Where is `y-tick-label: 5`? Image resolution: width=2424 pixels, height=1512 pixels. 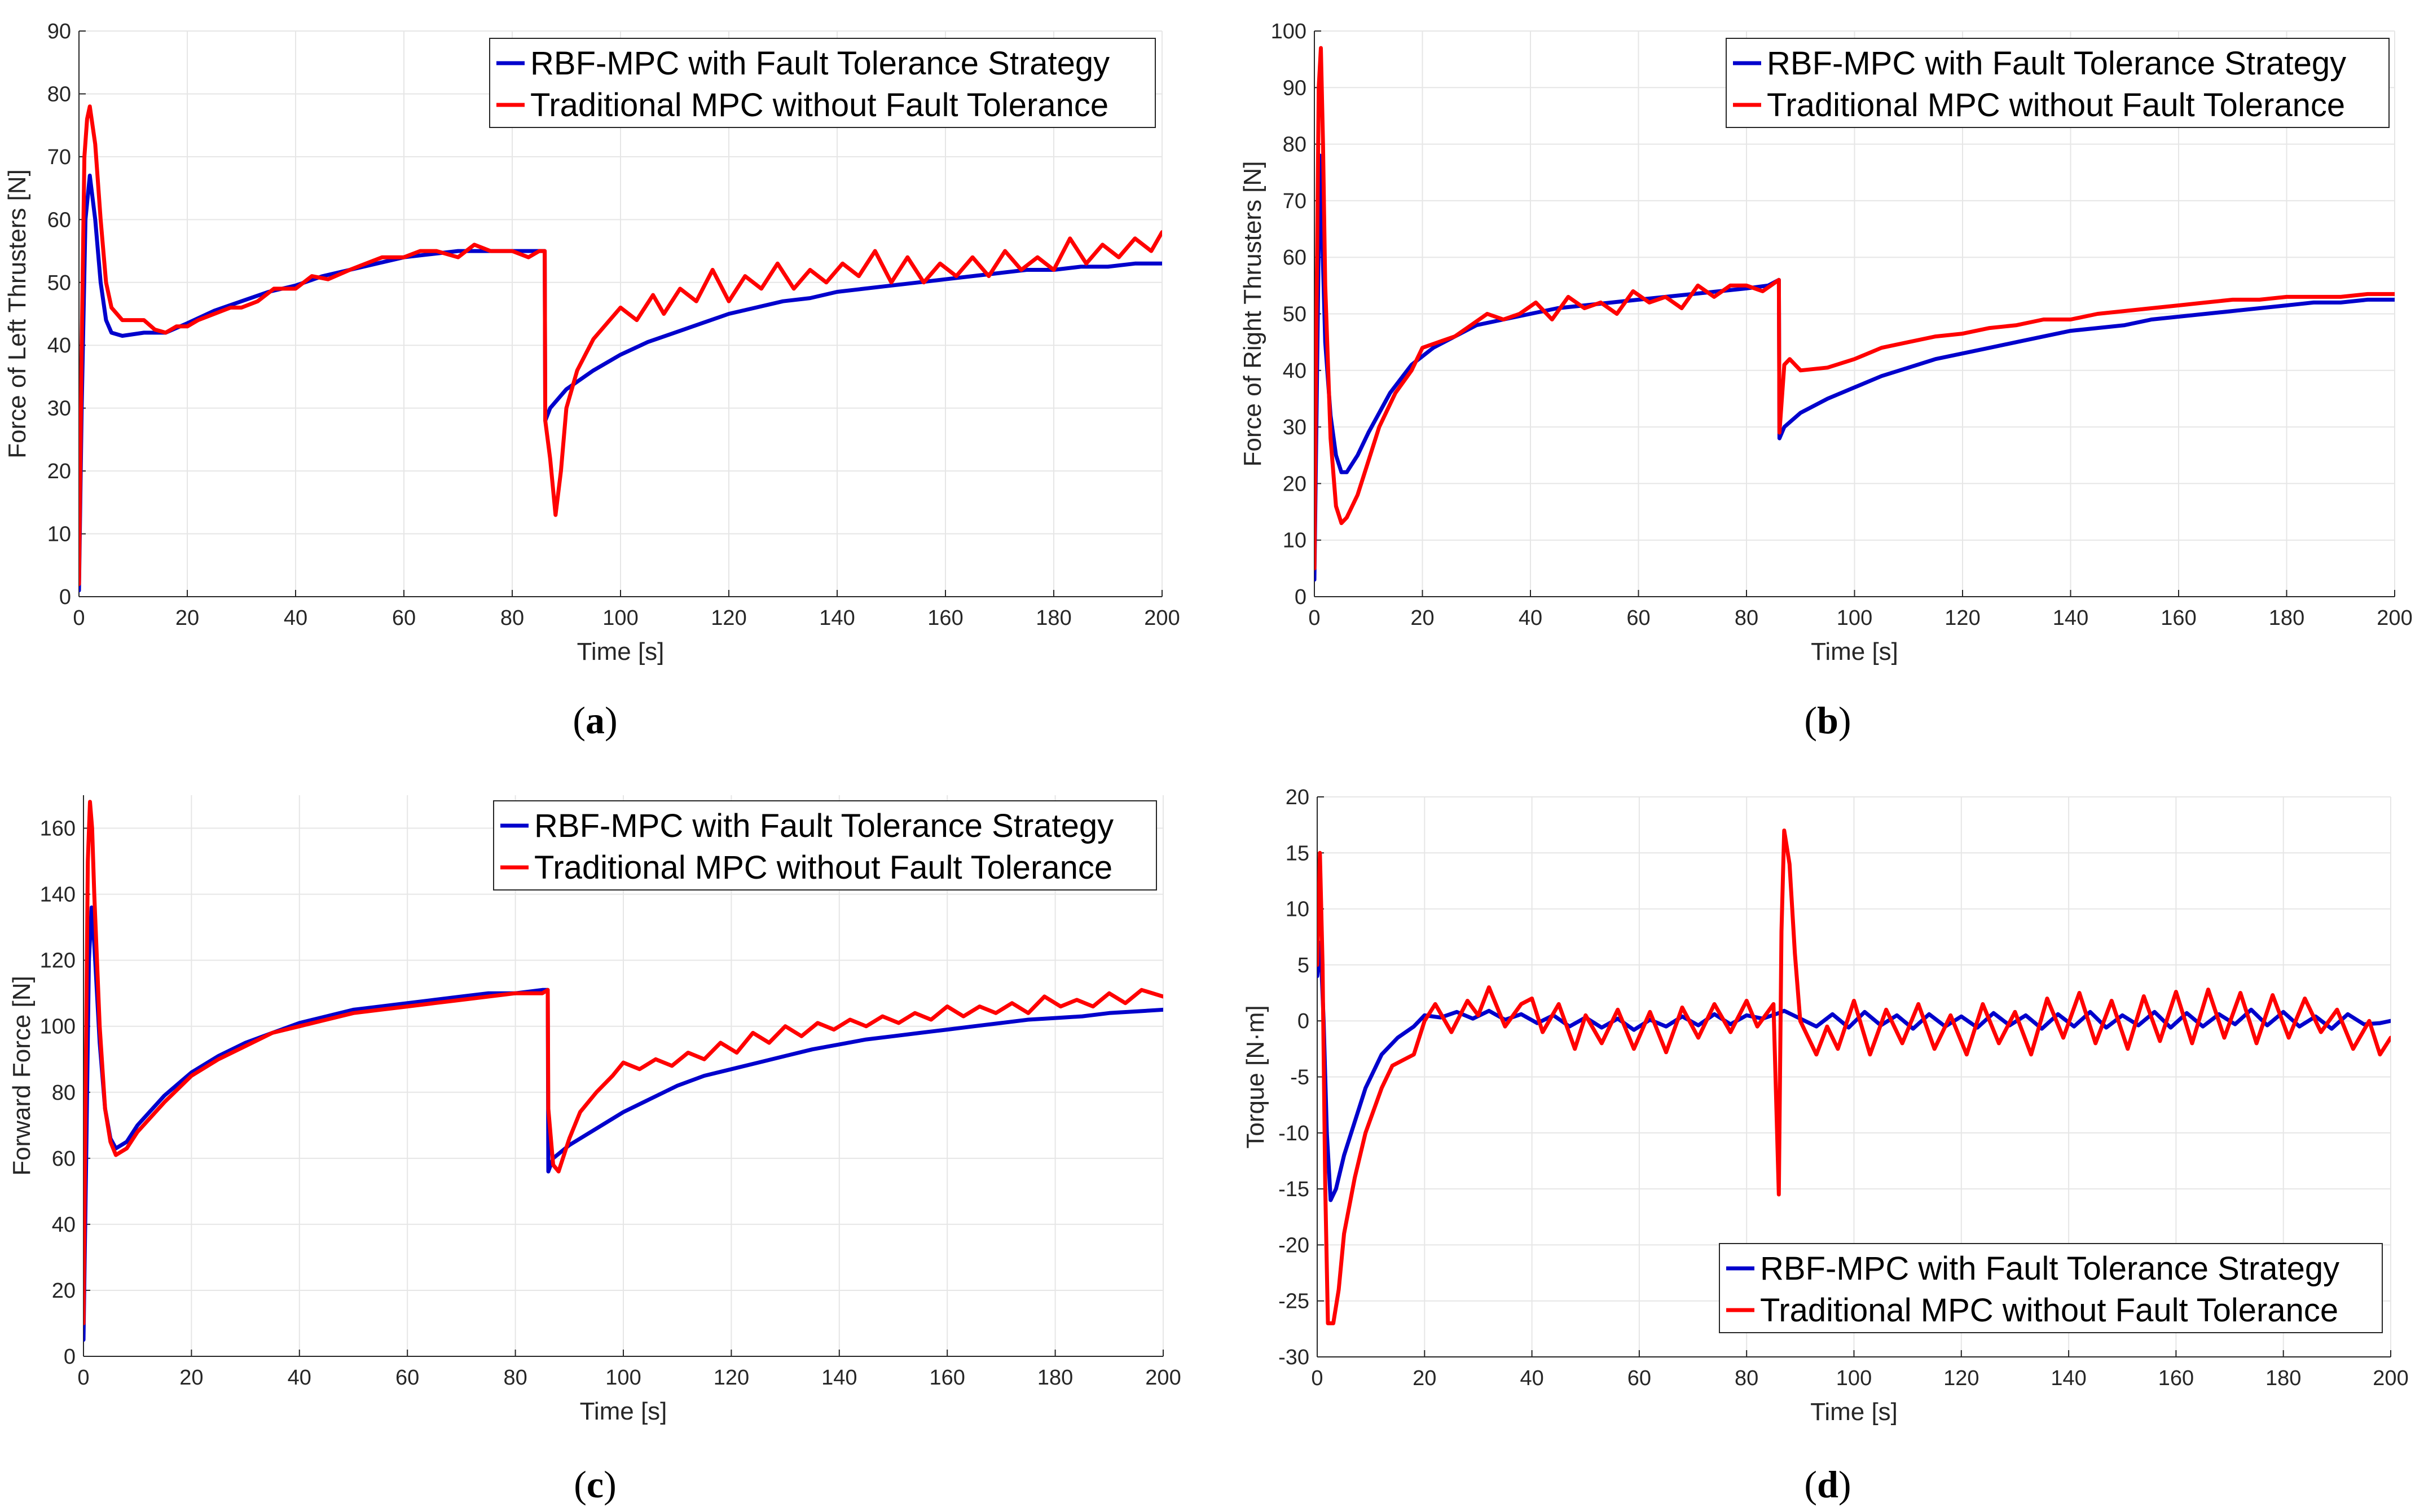 y-tick-label: 5 is located at coordinates (1303, 965).